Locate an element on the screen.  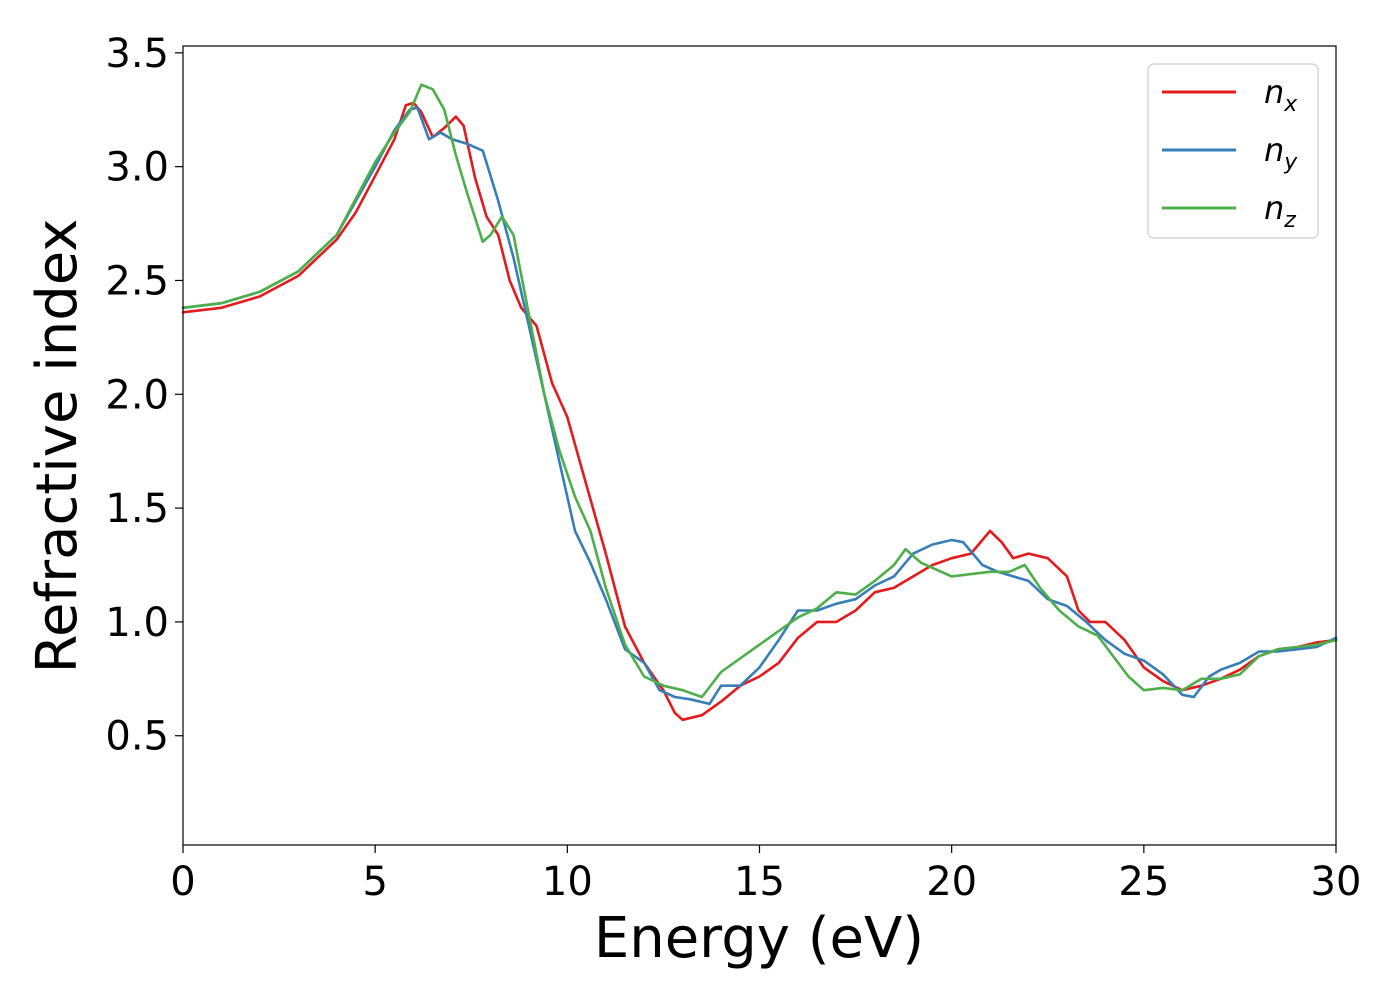
x-tick-label: 0 is located at coordinates (182, 882).